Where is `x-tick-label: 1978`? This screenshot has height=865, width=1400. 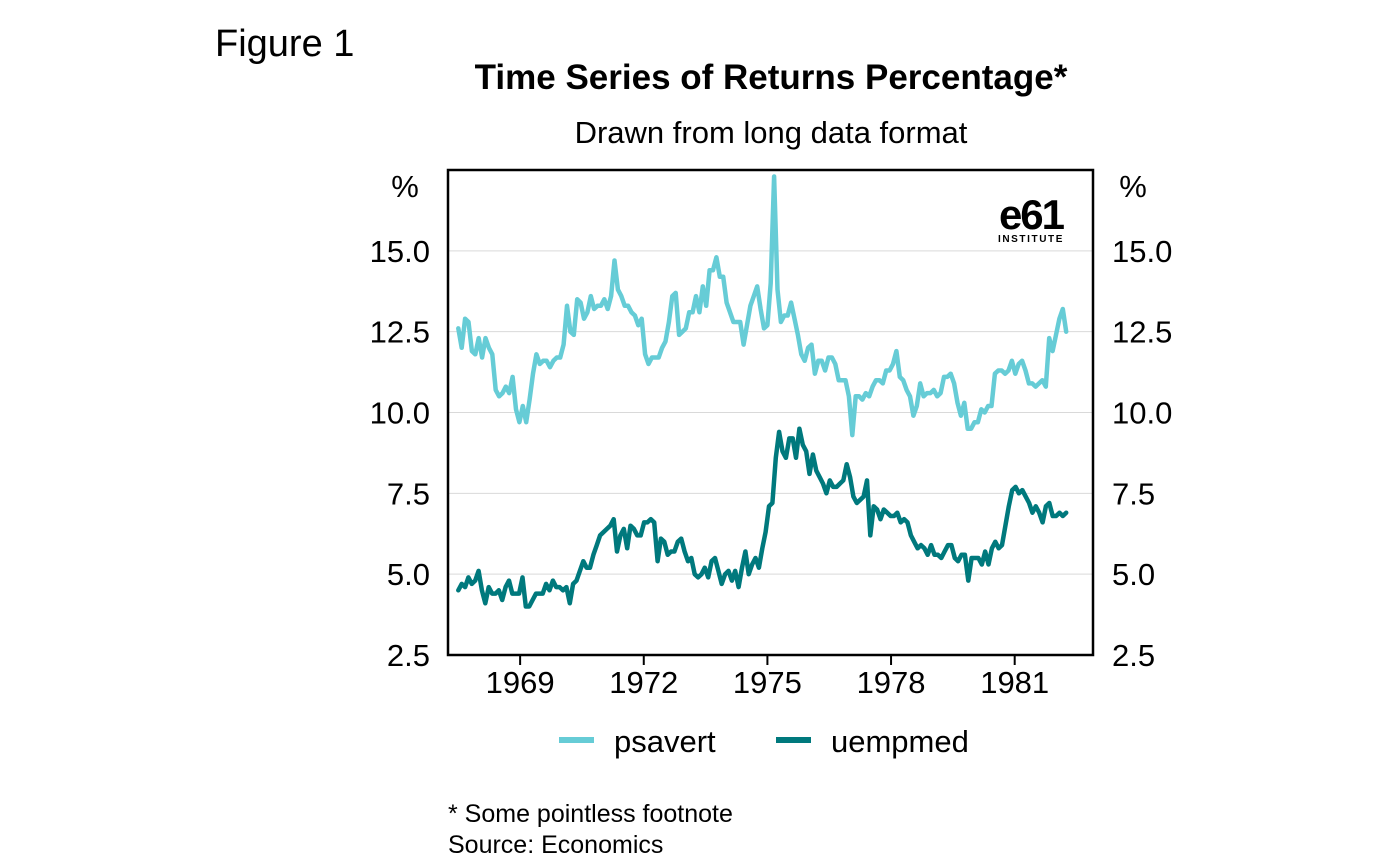 x-tick-label: 1978 is located at coordinates (891, 682).